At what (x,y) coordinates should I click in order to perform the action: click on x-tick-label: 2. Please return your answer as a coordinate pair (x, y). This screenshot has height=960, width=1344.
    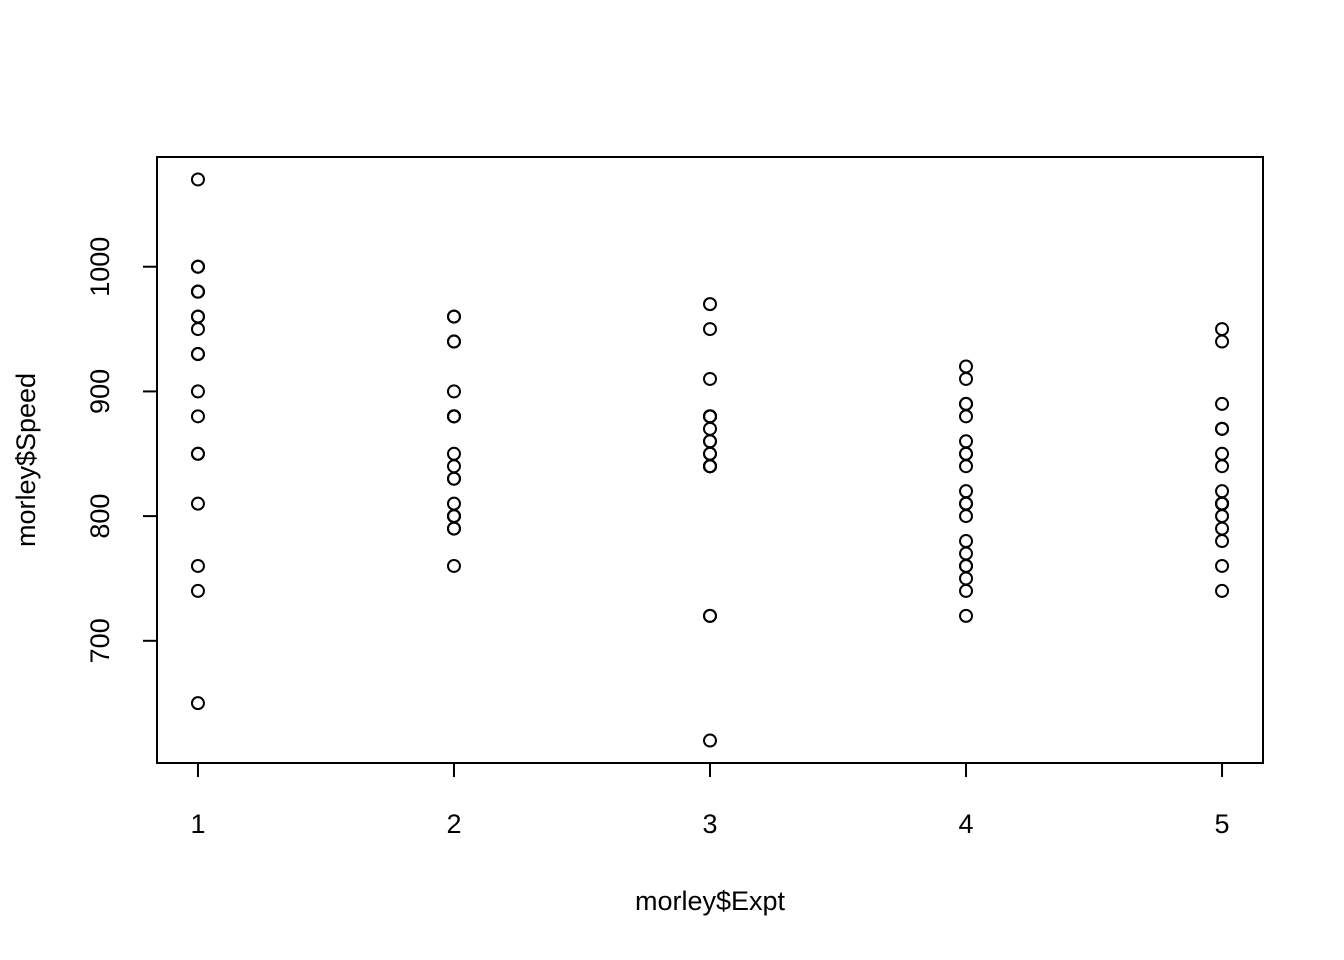
    Looking at the image, I should click on (453, 824).